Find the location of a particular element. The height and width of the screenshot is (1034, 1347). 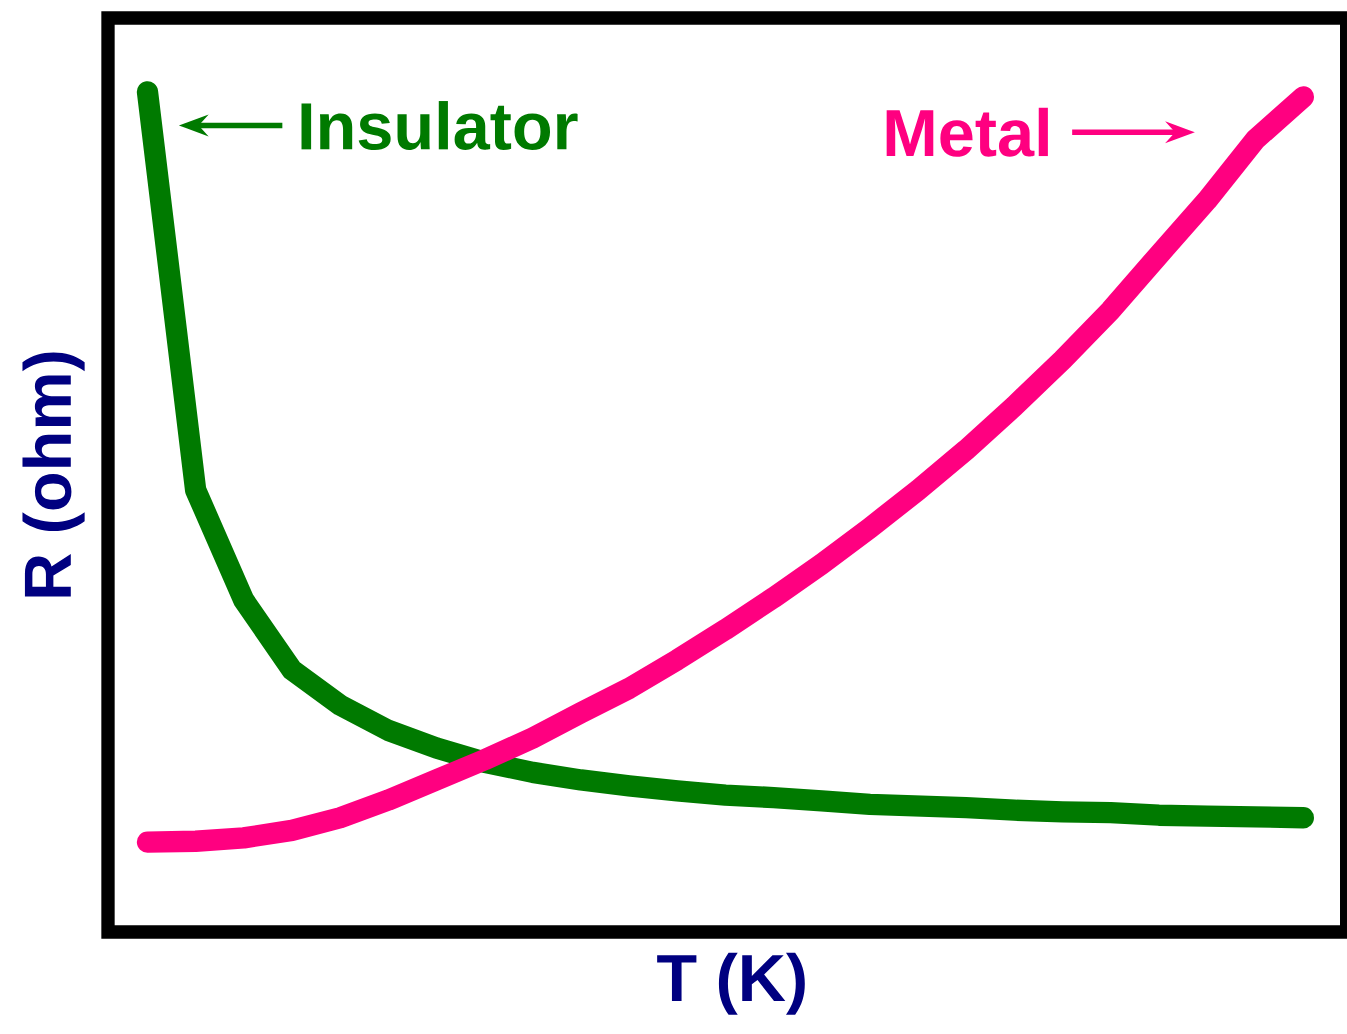

x-axis-title: T (K) is located at coordinates (731, 983).